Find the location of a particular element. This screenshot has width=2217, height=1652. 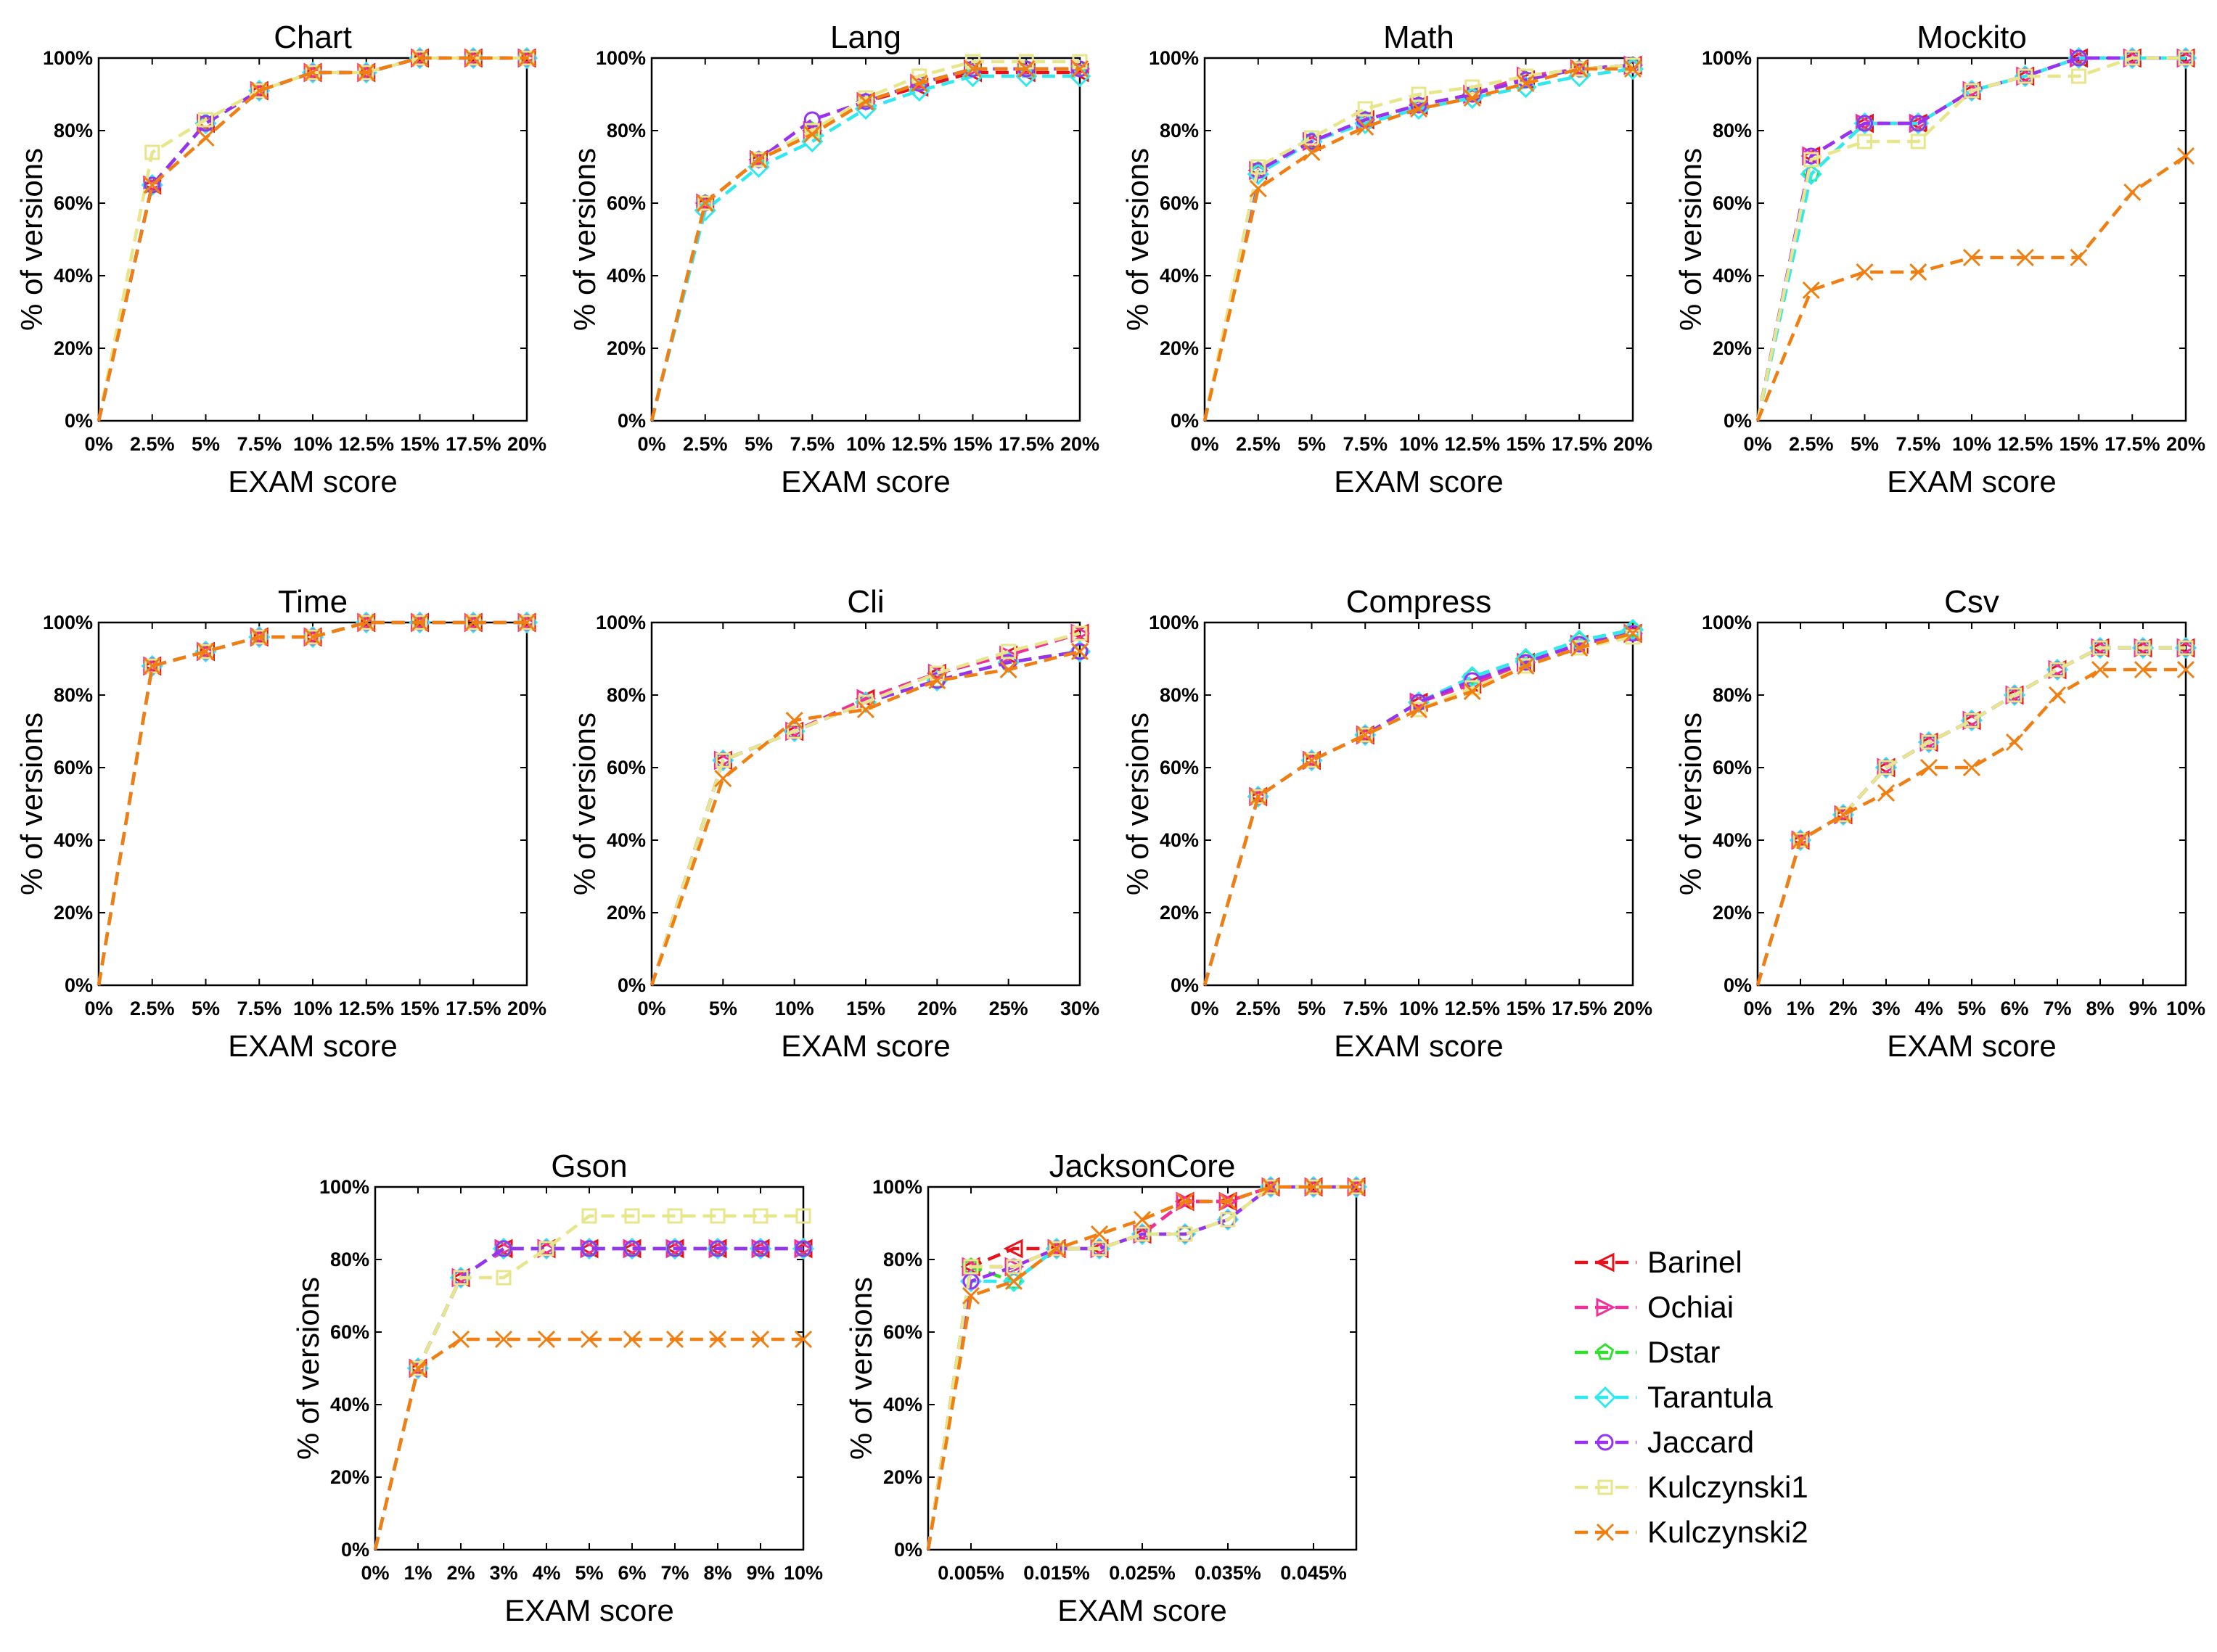

x-tick-label: 0.015% is located at coordinates (1056, 1573).